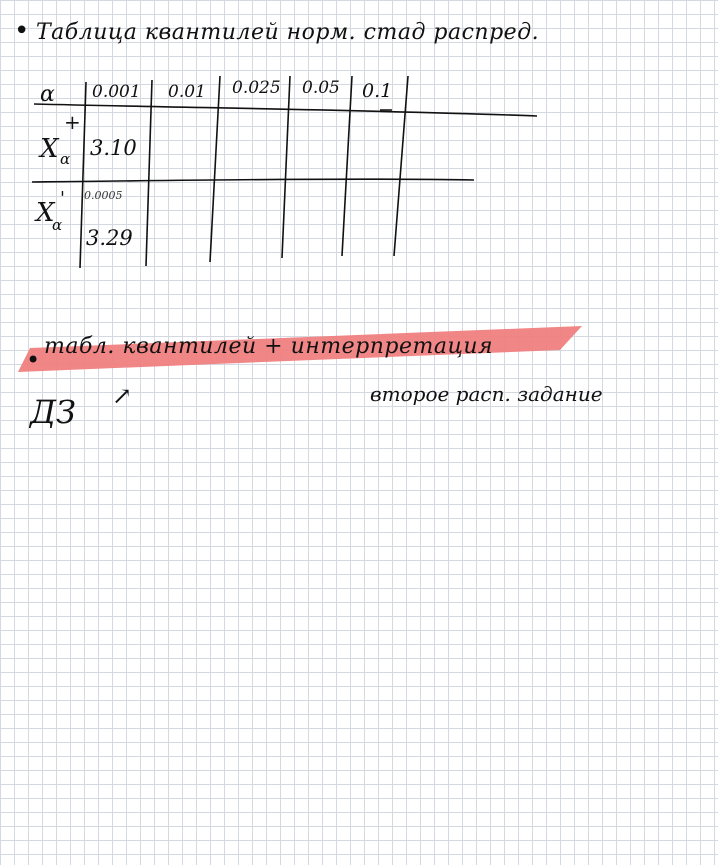  I want to click on highlight-text: табл. квантилей + интерпретация, so click(269, 346).